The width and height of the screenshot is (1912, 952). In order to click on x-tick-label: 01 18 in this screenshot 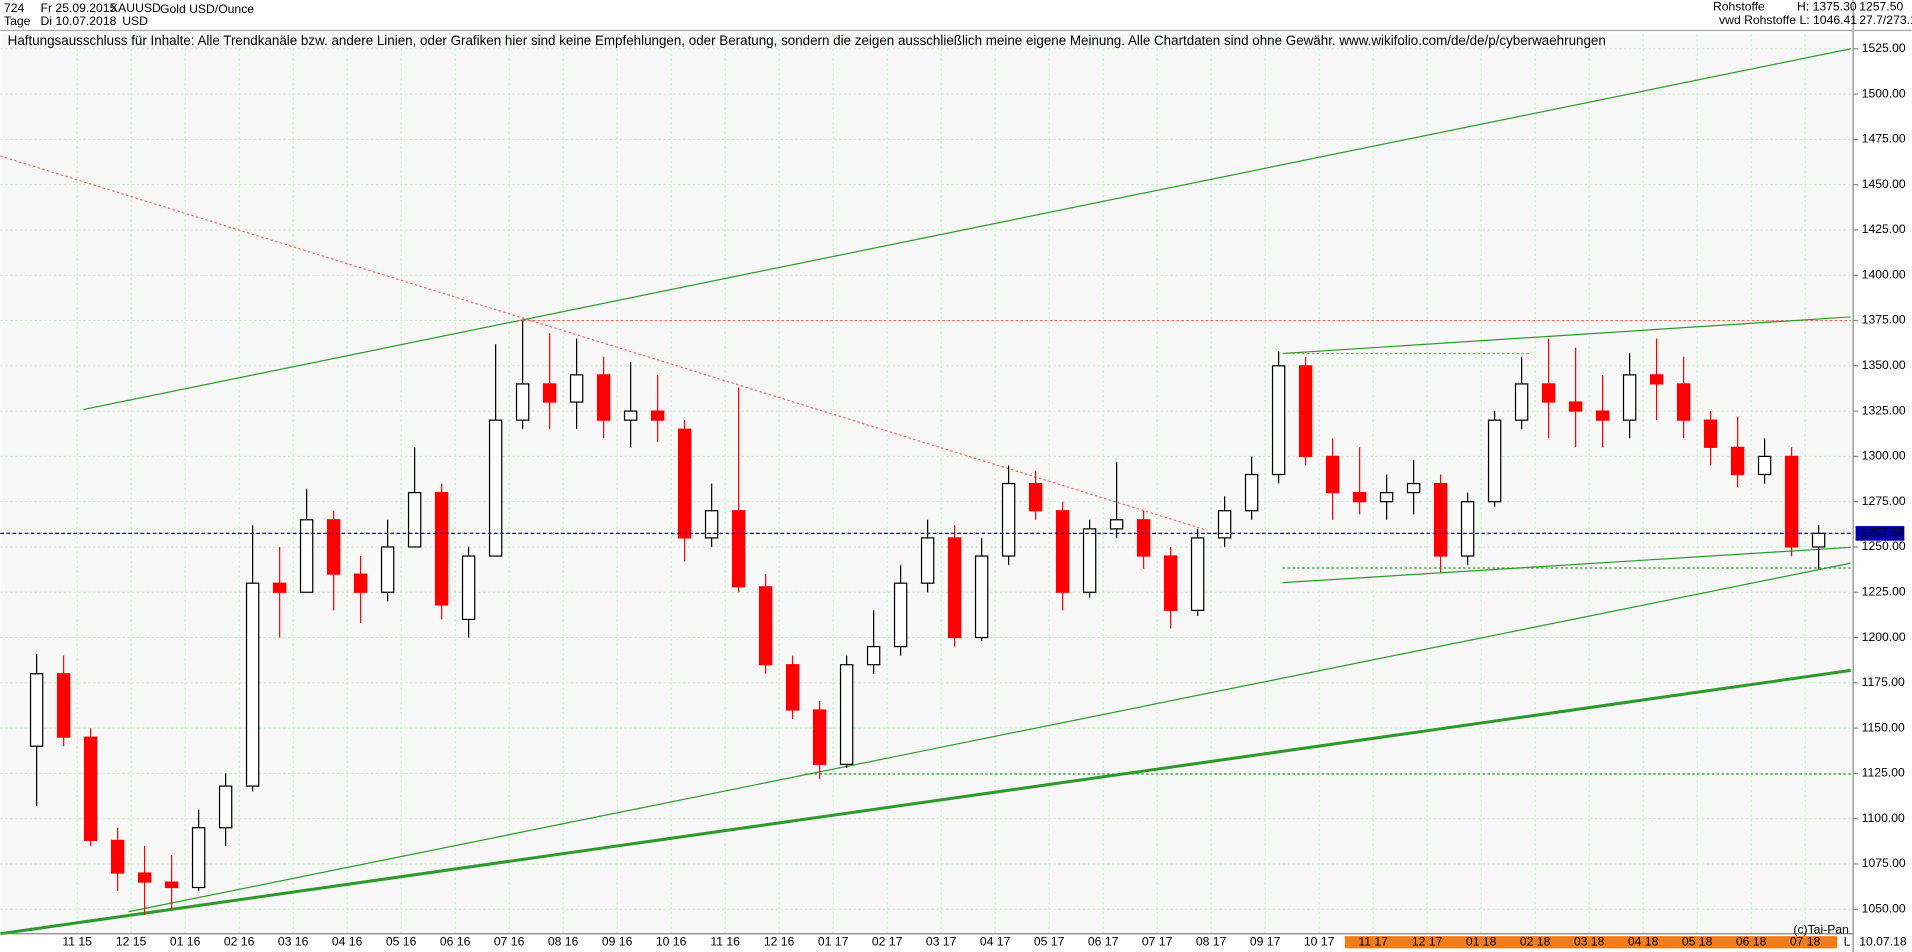, I will do `click(1481, 941)`.